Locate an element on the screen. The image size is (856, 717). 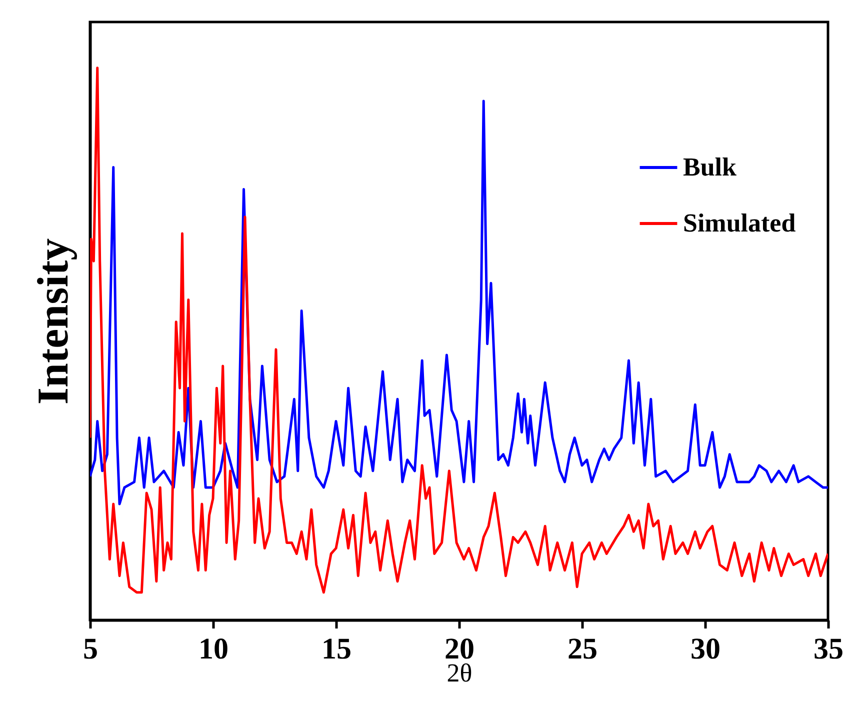
x-tick-label: 10 is located at coordinates (213, 649).